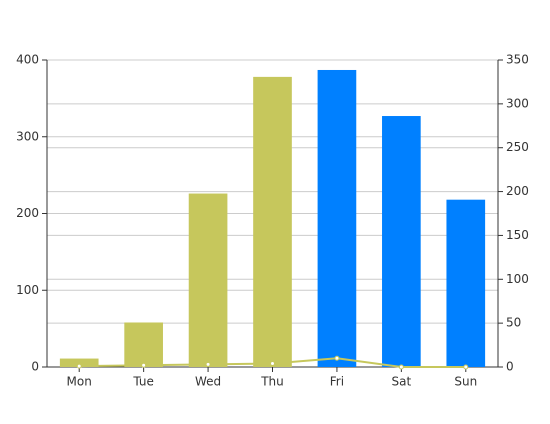 The height and width of the screenshot is (424, 550). What do you see at coordinates (27, 213) in the screenshot?
I see `y-tick-label: 200` at bounding box center [27, 213].